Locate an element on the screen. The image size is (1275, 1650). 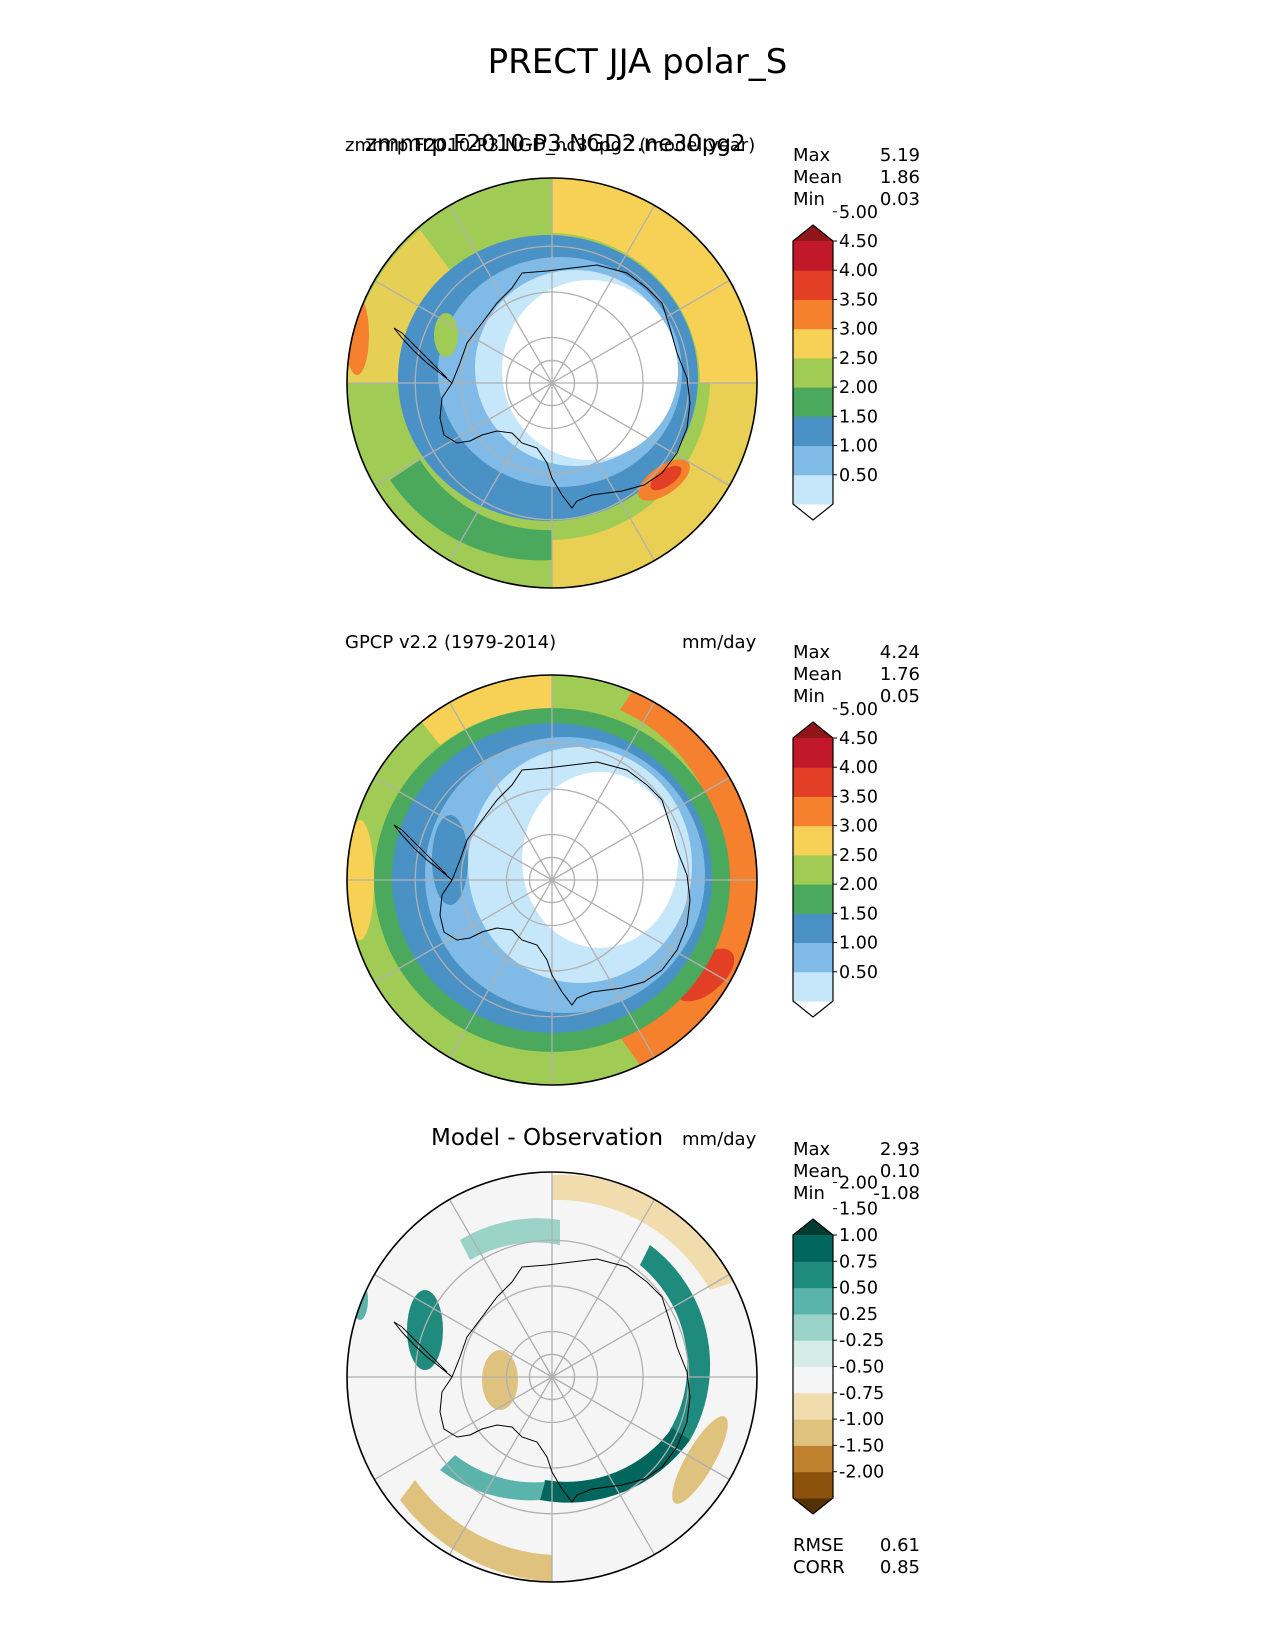
stat-label: Min is located at coordinates (809, 199).